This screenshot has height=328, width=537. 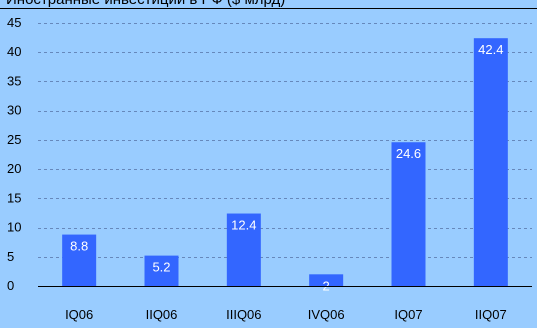 What do you see at coordinates (491, 314) in the screenshot?
I see `x-tick-label-IIQ07: IIQ07` at bounding box center [491, 314].